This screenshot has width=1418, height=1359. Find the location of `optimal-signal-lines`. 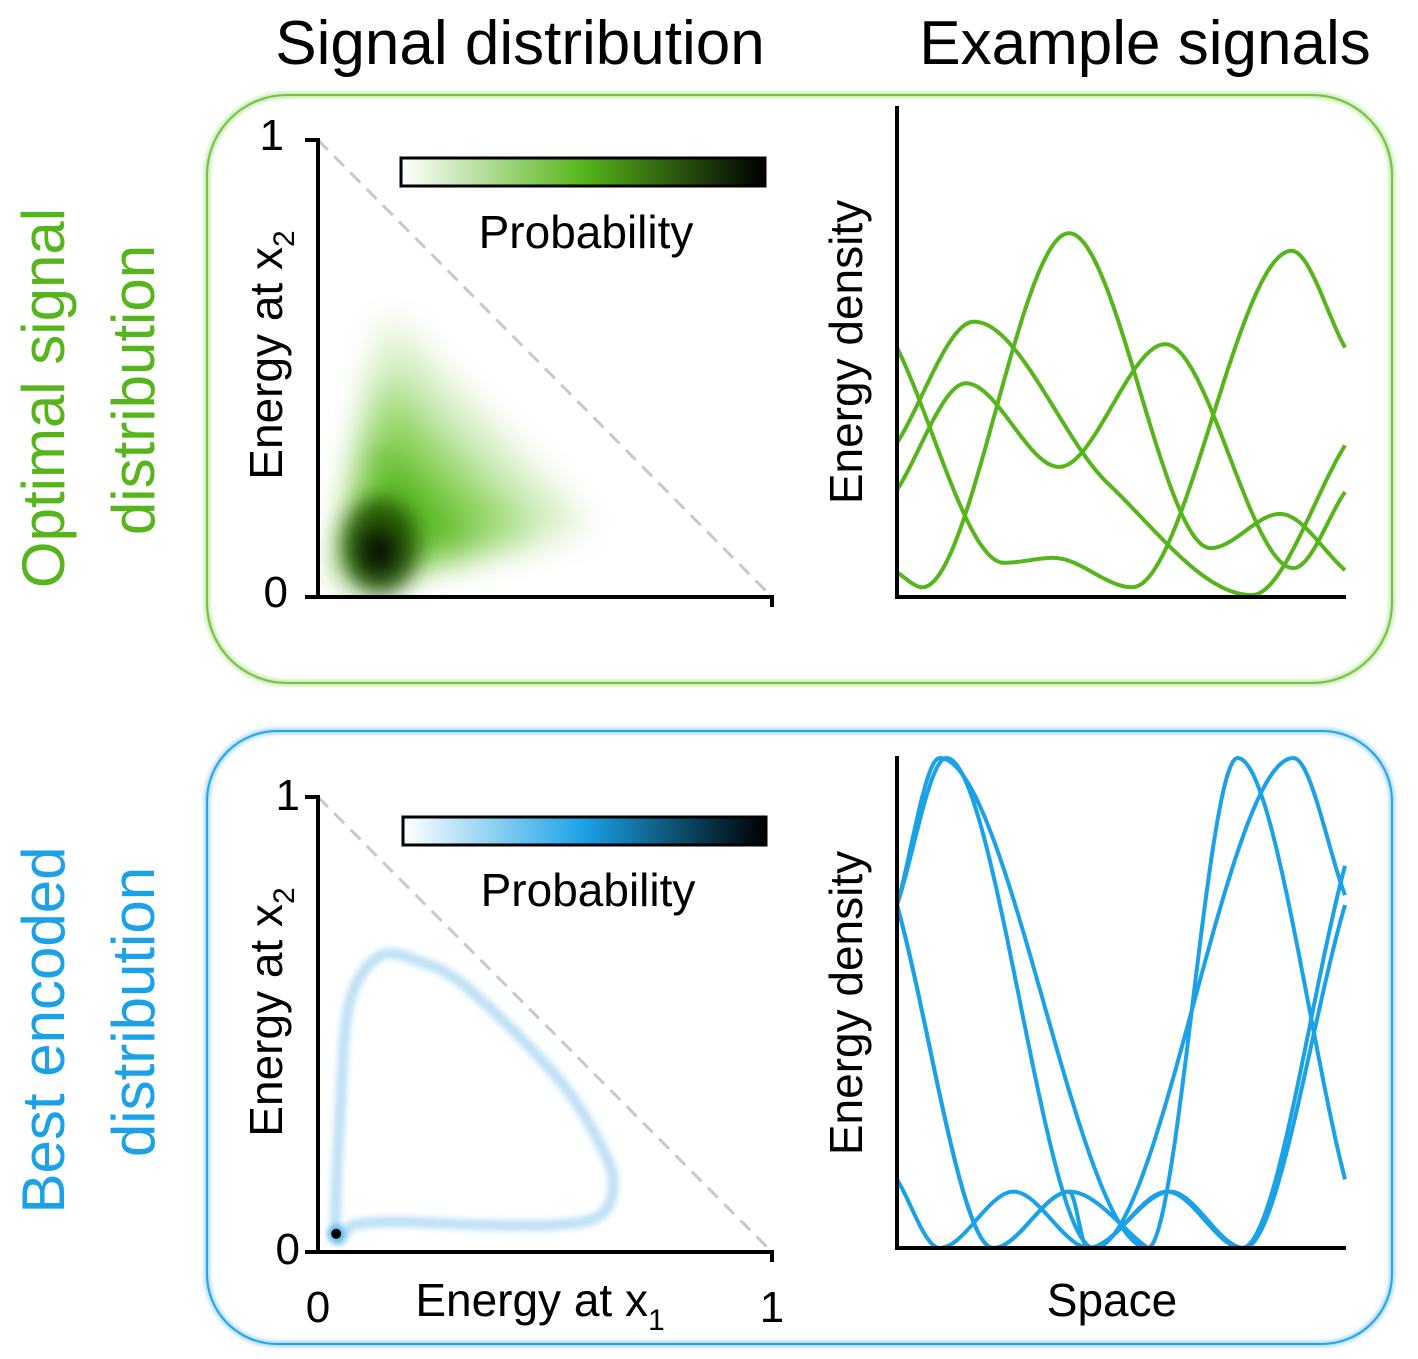

optimal-signal-lines is located at coordinates (1121, 414).